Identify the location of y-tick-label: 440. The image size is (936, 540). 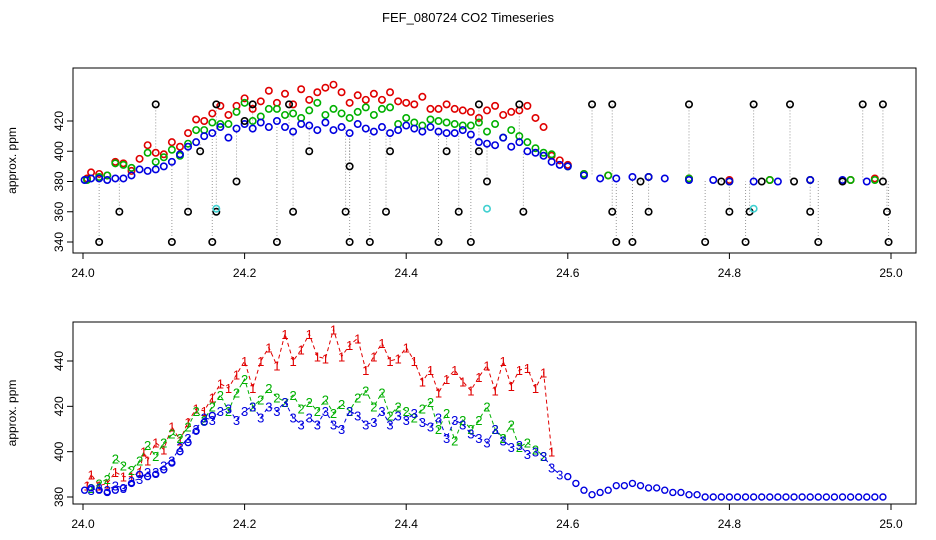
(59, 361).